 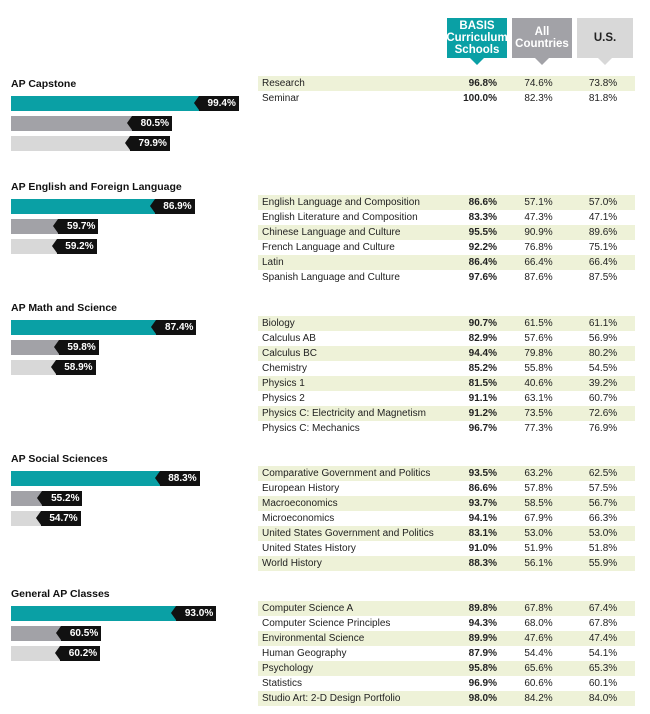 I want to click on course-name: Studio Art: 2-D Design Portfolio, so click(x=331, y=698).